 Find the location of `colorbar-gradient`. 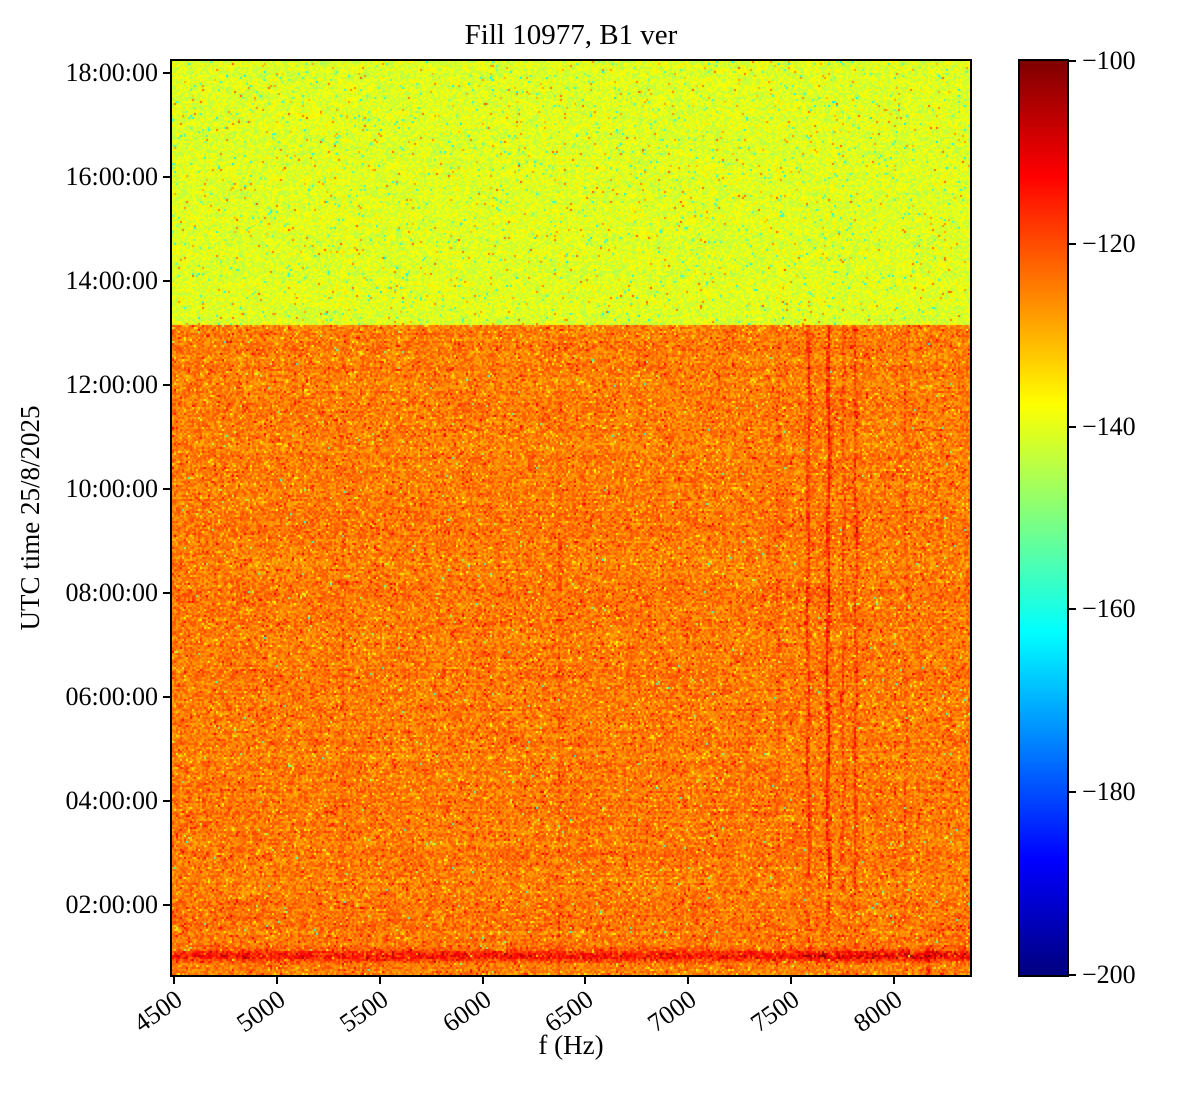

colorbar-gradient is located at coordinates (1043, 518).